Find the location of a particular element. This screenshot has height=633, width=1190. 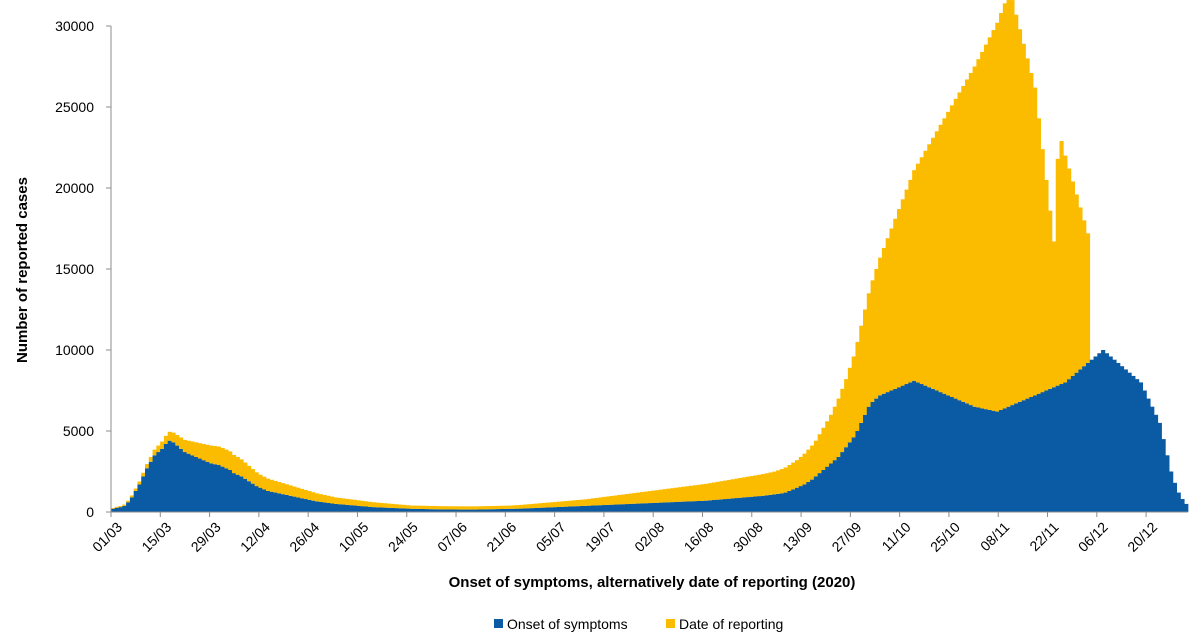

x-tick-label: 15/03 is located at coordinates (156, 537).